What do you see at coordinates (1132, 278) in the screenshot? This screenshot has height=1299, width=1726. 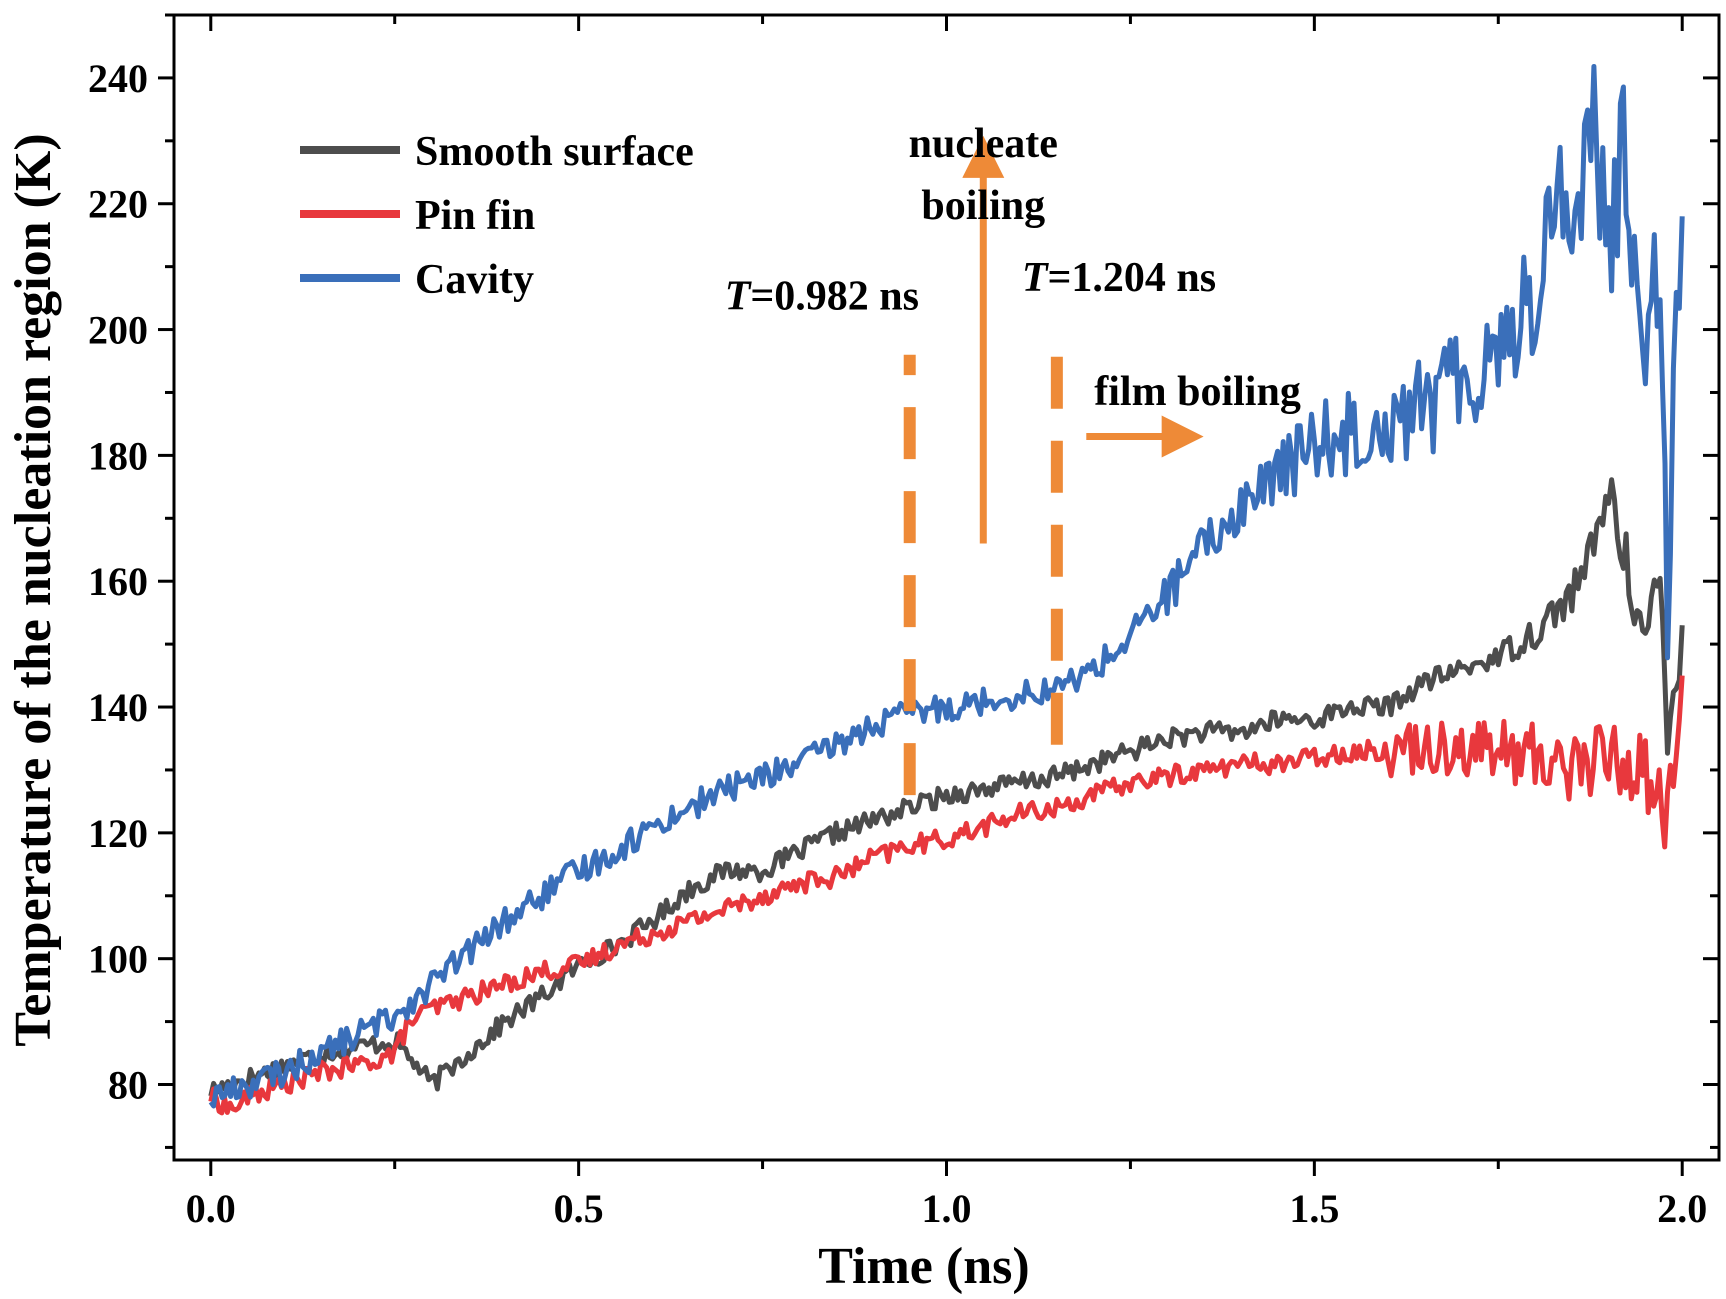 I see `time-annotation-value: =1.204 ns` at bounding box center [1132, 278].